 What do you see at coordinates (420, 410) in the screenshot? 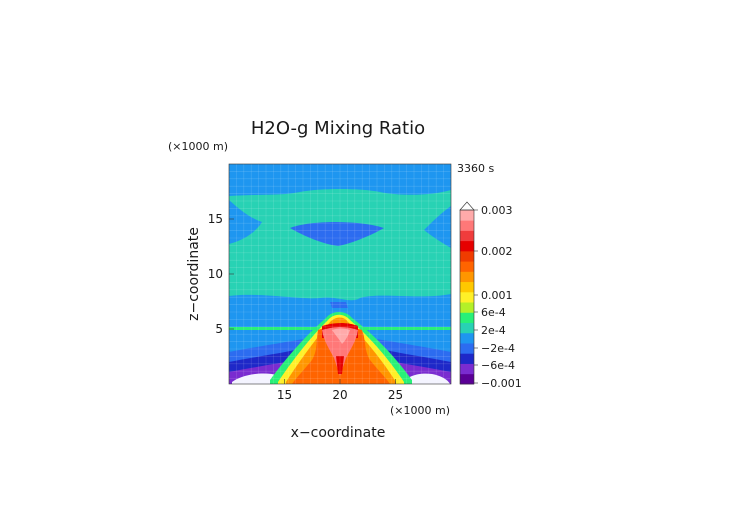
I see `x-unit-label: (×1000 m)` at bounding box center [420, 410].